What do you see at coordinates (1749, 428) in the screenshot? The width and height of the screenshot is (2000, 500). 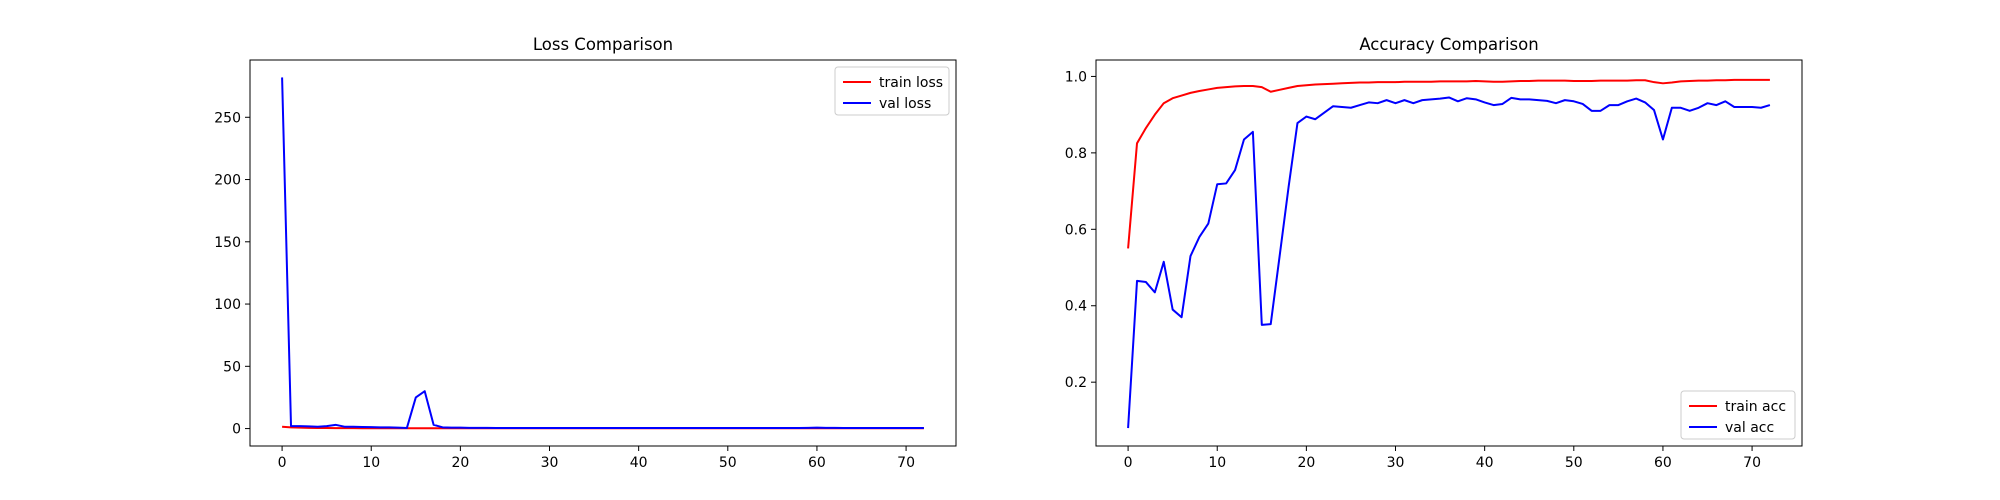 I see `val-acc-legend-label: val acc` at bounding box center [1749, 428].